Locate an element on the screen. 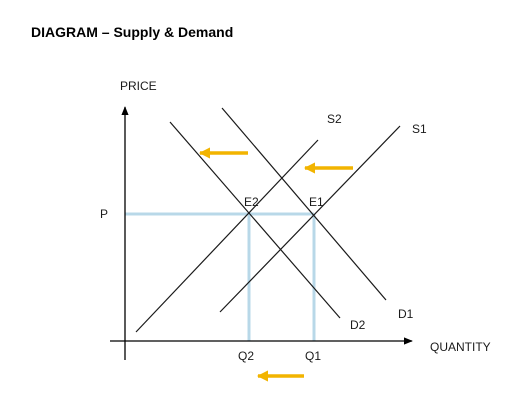  demand-d2-label: D2 is located at coordinates (358, 325).